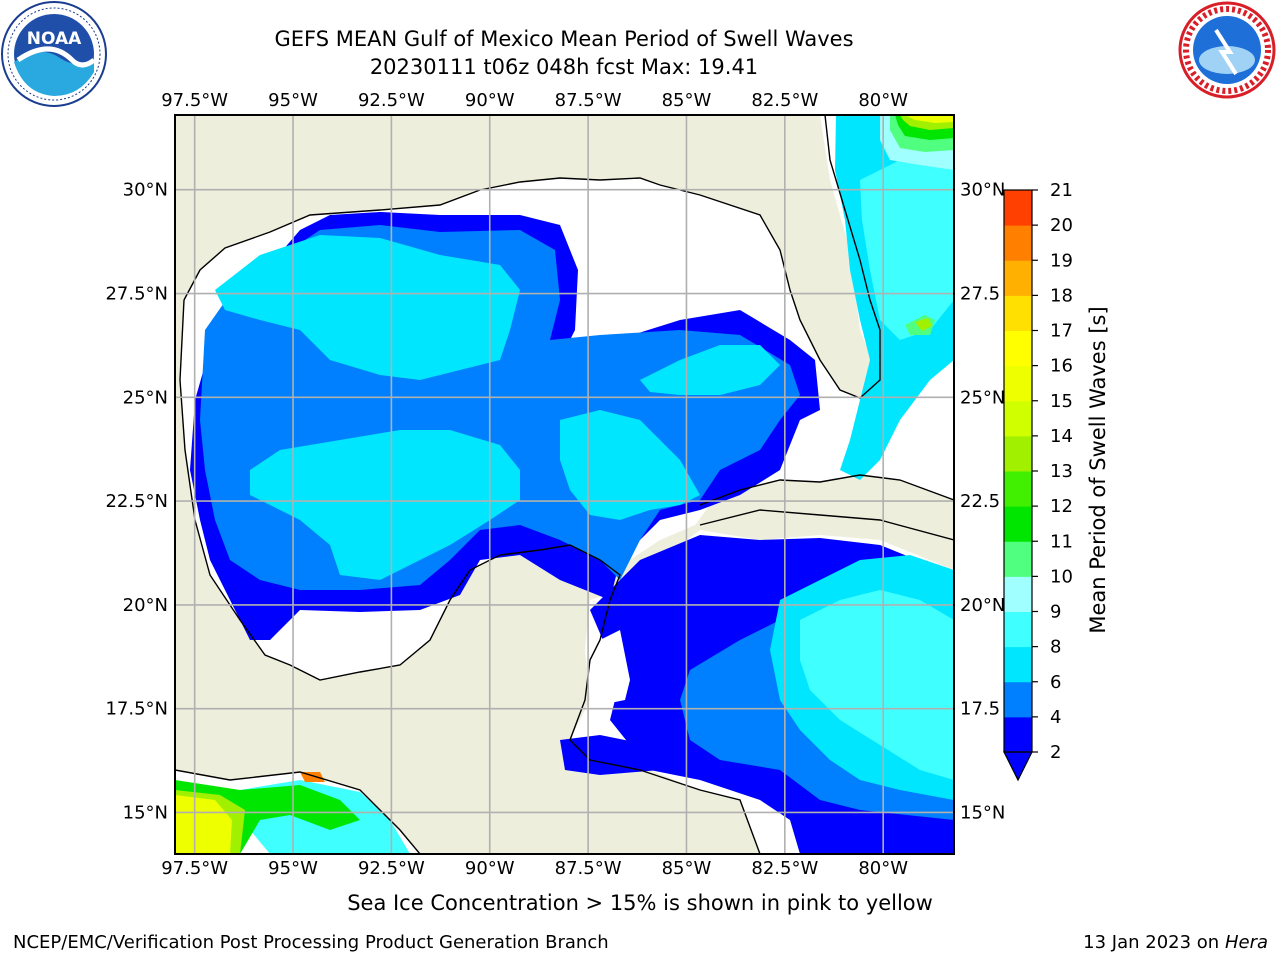 The height and width of the screenshot is (960, 1280). Describe the element at coordinates (1098, 469) in the screenshot. I see `colorbar-label: Mean Period of Swell Waves [s]` at that location.